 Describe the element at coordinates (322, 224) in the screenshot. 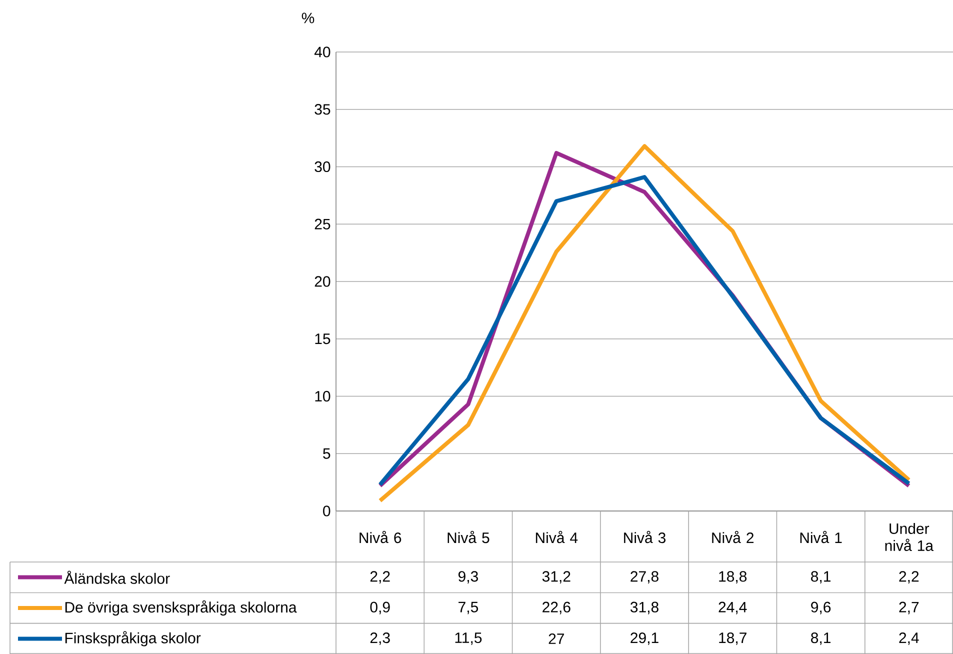

I see `y-tick-label: 25` at that location.